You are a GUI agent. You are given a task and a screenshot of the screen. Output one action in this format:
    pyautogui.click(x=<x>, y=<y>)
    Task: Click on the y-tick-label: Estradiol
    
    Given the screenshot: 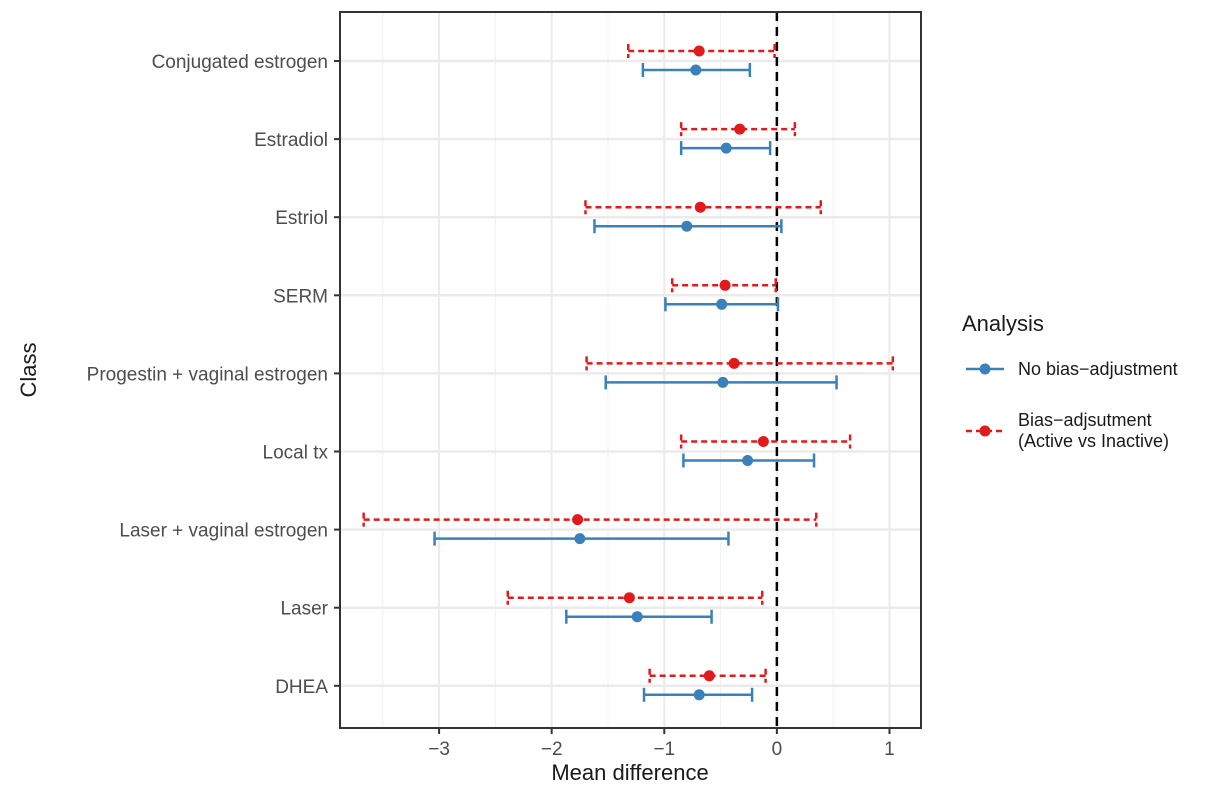 What is the action you would take?
    pyautogui.click(x=291, y=140)
    